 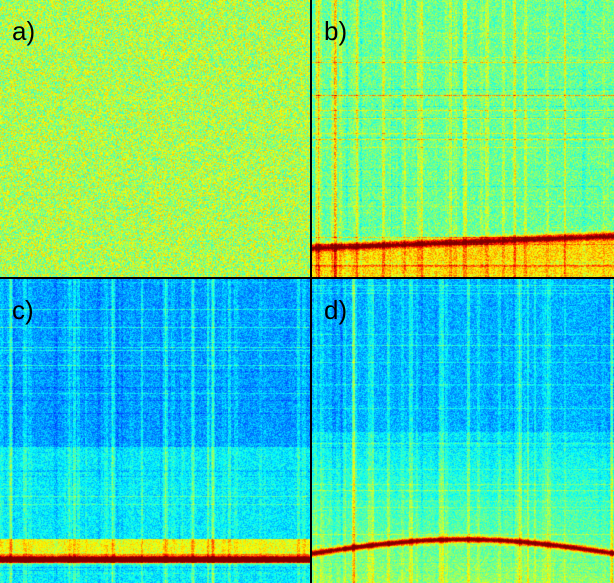 I want to click on panel-a-label: a), so click(x=24, y=31).